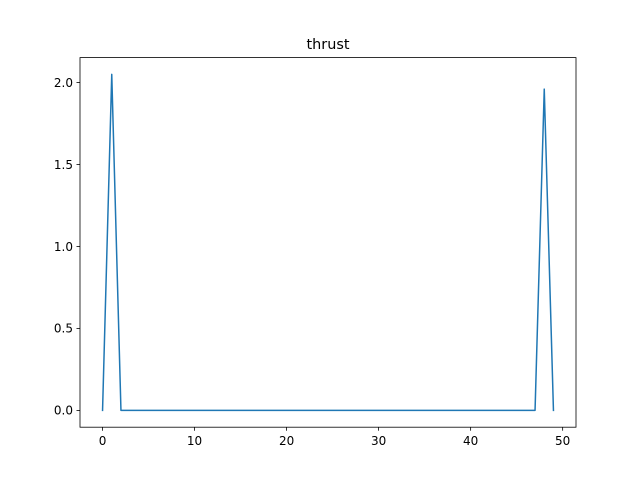  Describe the element at coordinates (328, 45) in the screenshot. I see `chart-title: thrust` at that location.